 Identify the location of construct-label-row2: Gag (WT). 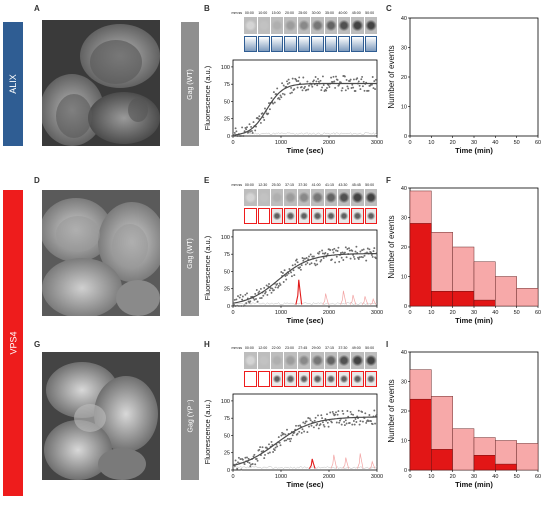
(190, 253).